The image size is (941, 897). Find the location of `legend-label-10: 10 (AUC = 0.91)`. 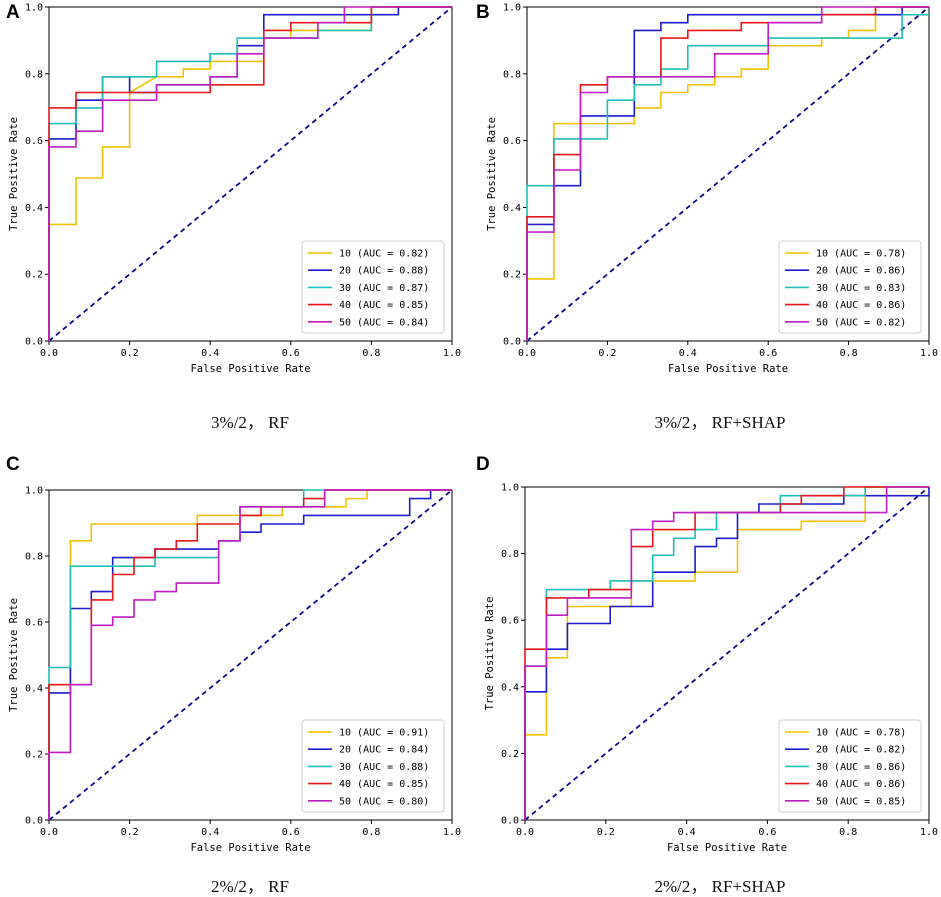

legend-label-10: 10 (AUC = 0.91) is located at coordinates (384, 733).